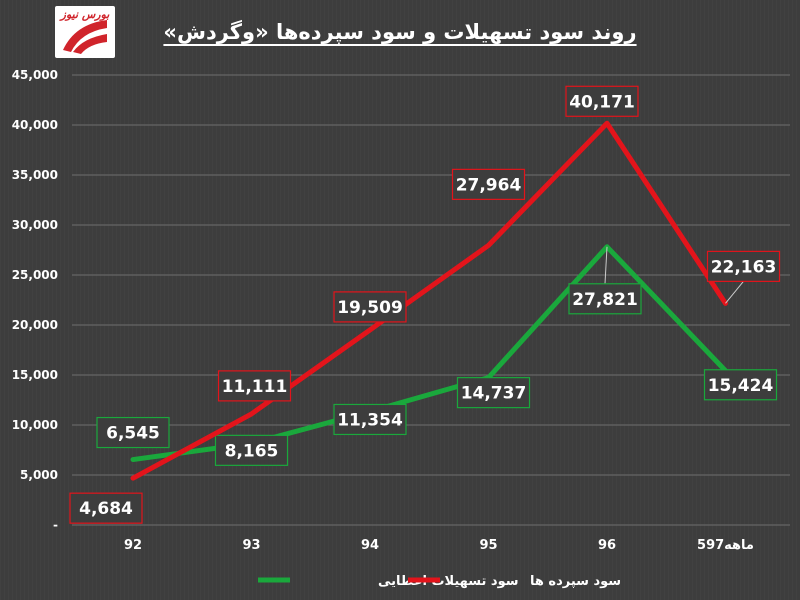 The height and width of the screenshot is (600, 800). What do you see at coordinates (35, 225) in the screenshot?
I see `y-tick-label: 30,000` at bounding box center [35, 225].